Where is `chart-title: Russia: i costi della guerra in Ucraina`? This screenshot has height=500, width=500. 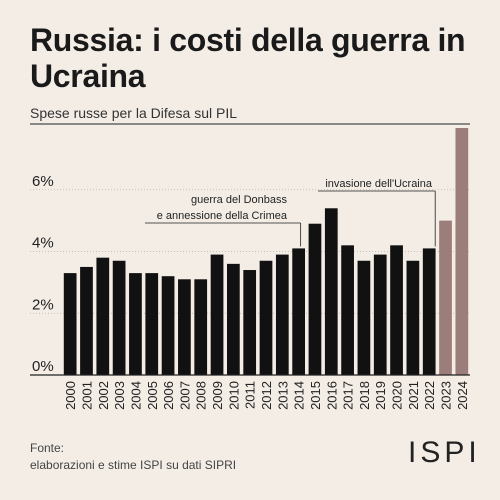 chart-title: Russia: i costi della guerra in Ucraina is located at coordinates (248, 58).